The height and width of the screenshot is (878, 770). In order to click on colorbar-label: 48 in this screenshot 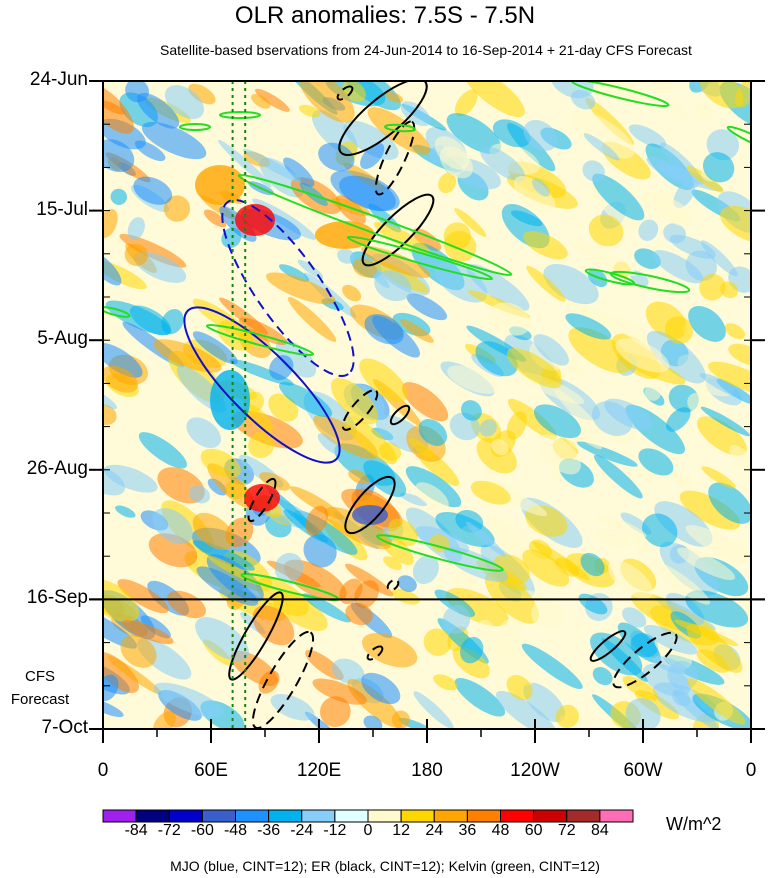, I will do `click(500, 830)`.